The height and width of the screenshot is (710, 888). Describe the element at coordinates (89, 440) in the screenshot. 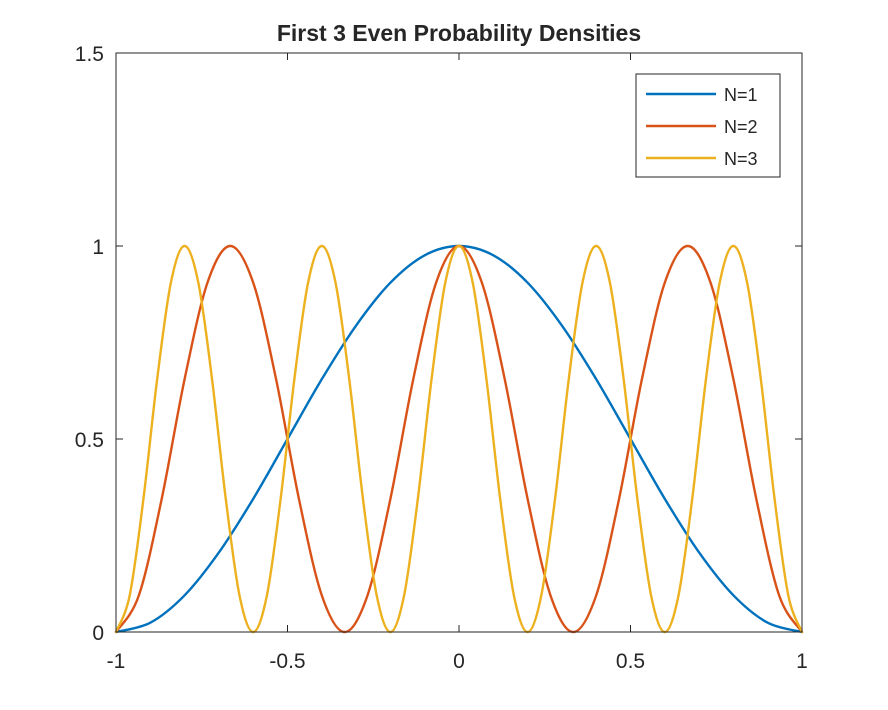

I see `y-tick-label: 0.5` at that location.